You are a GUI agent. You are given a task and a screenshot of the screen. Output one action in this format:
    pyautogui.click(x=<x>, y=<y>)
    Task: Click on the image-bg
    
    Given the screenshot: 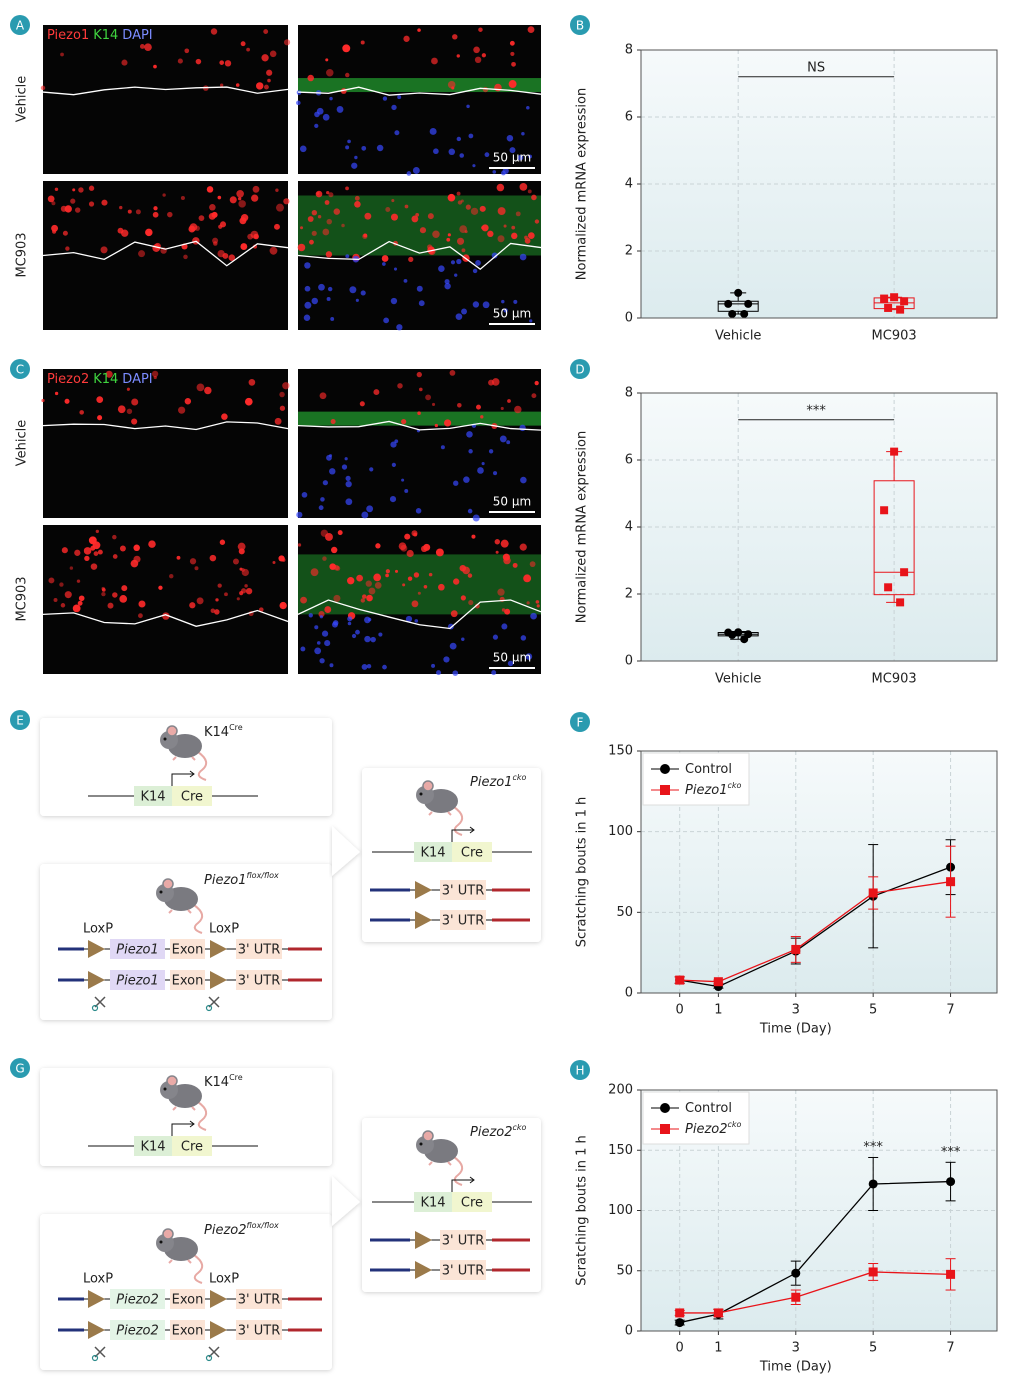 What is the action you would take?
    pyautogui.click(x=165, y=255)
    